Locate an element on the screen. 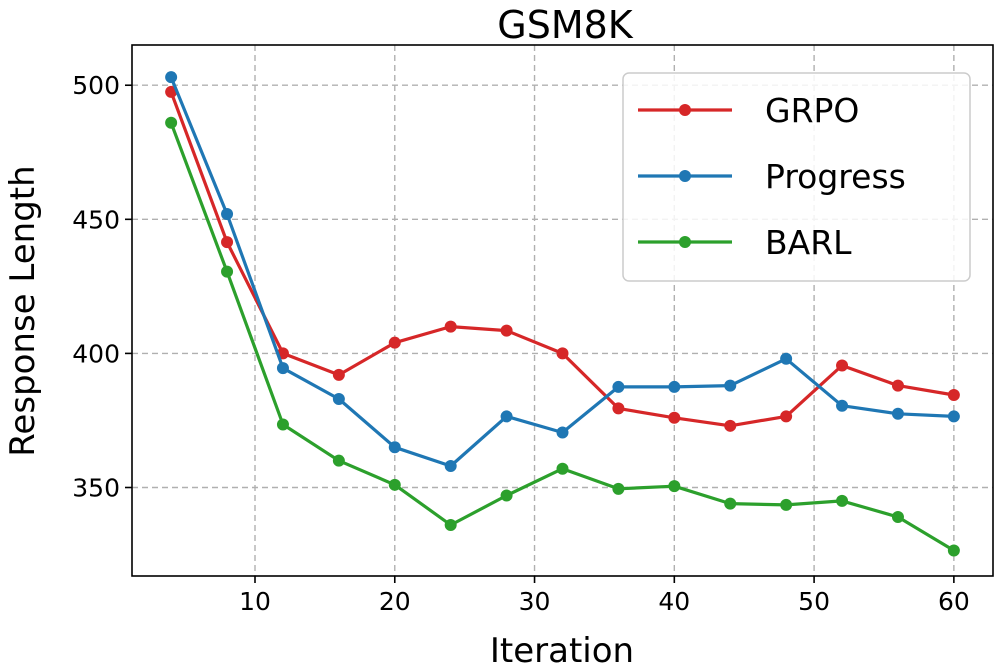 The image size is (996, 669). x-tick-label: 50 is located at coordinates (814, 601).